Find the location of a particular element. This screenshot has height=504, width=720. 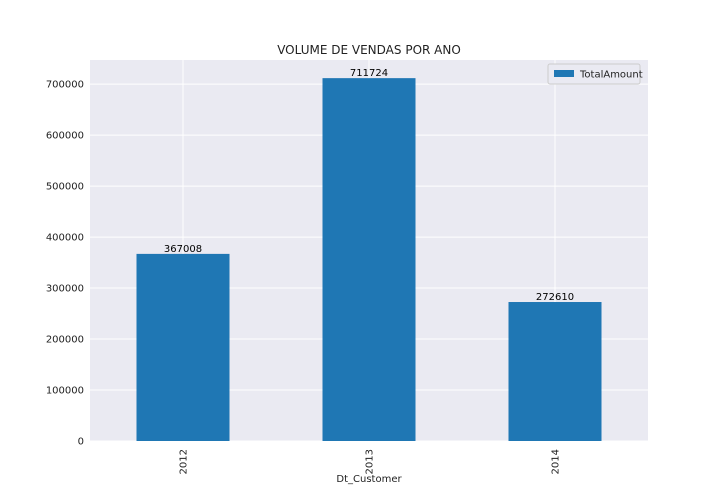

x-tick-label: 2014 is located at coordinates (556, 461).